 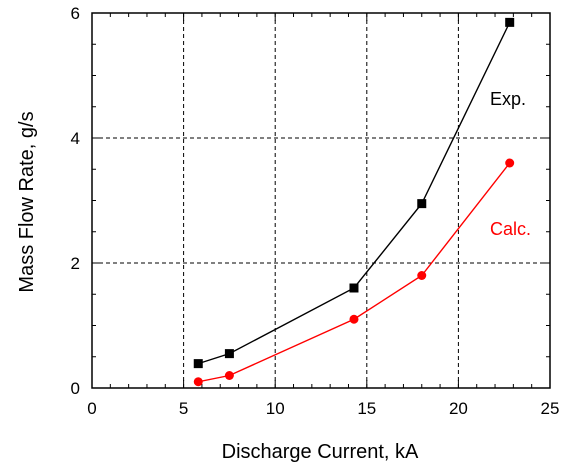 What do you see at coordinates (275, 408) in the screenshot?
I see `x-tick-label: 10` at bounding box center [275, 408].